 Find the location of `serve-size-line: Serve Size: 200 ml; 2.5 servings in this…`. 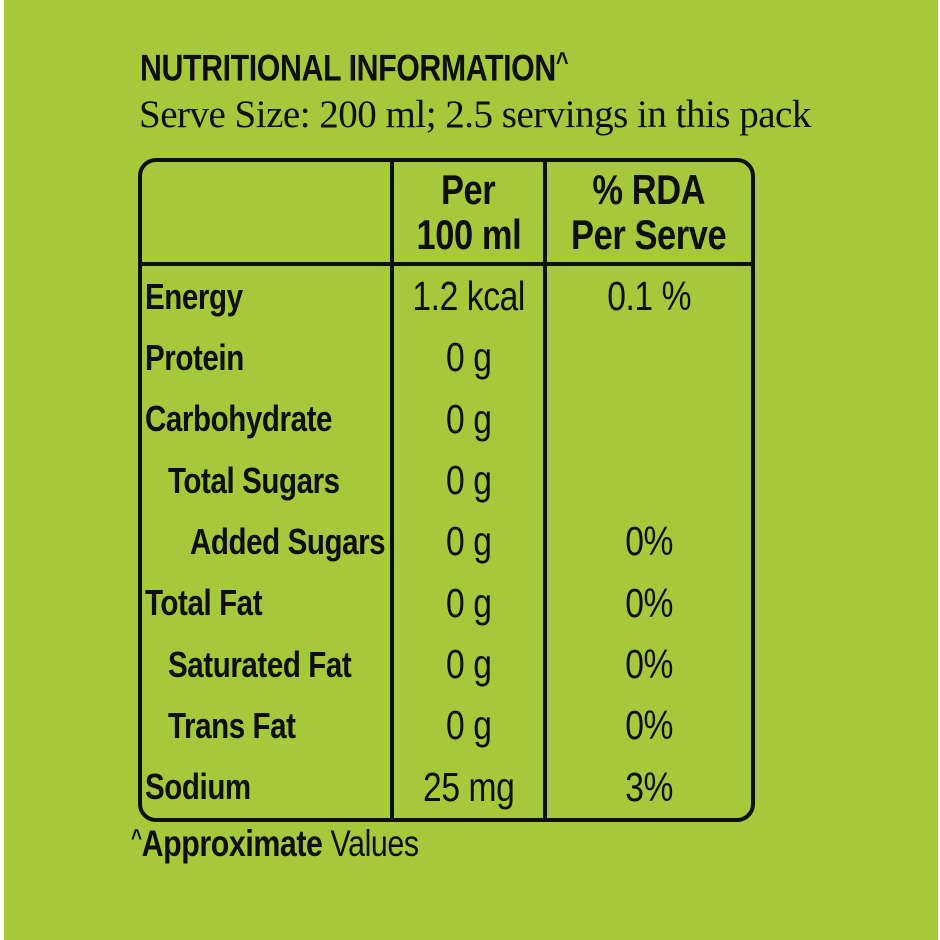

serve-size-line: Serve Size: 200 ml; 2.5 servings in this… is located at coordinates (475, 114).